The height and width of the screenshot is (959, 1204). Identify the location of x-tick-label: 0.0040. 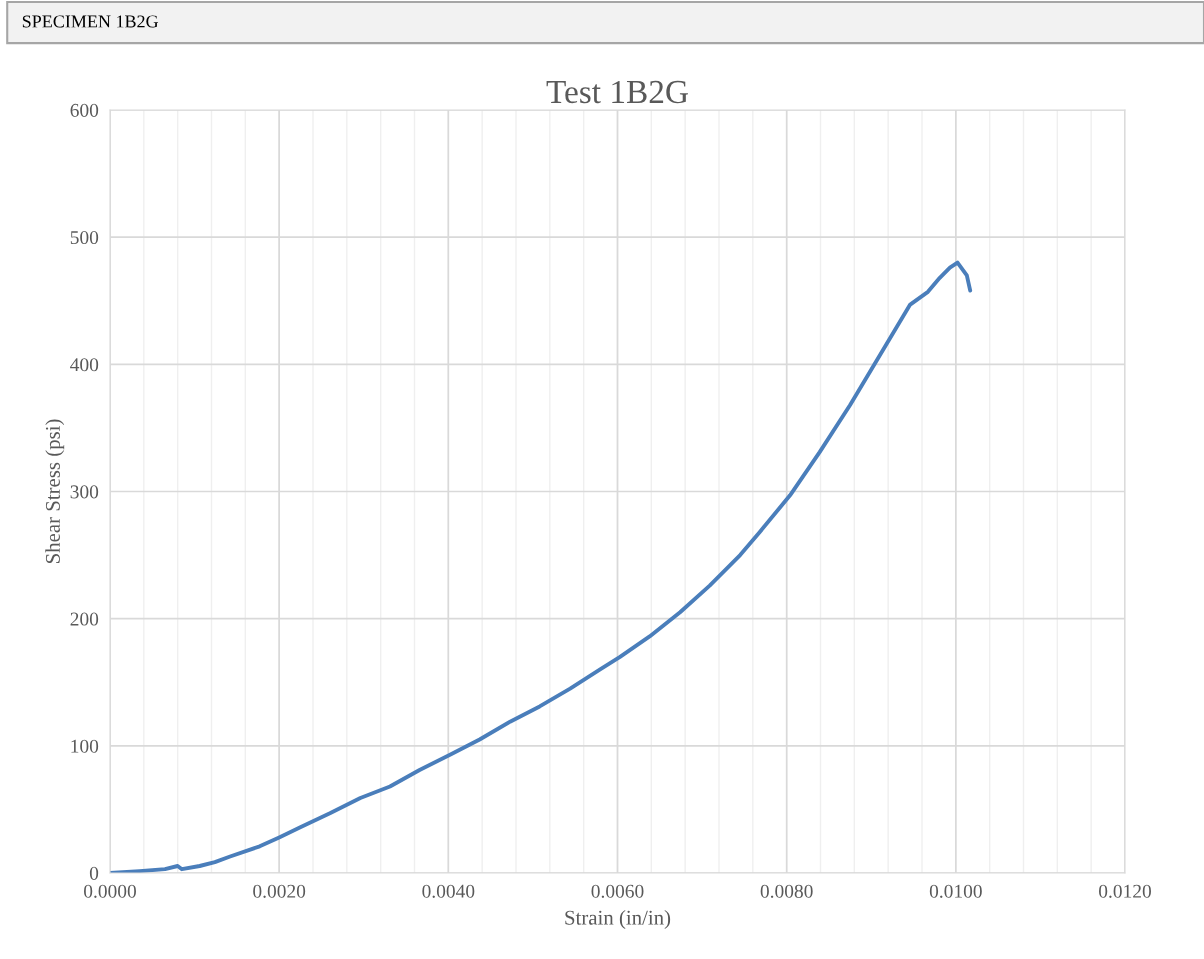
(448, 891).